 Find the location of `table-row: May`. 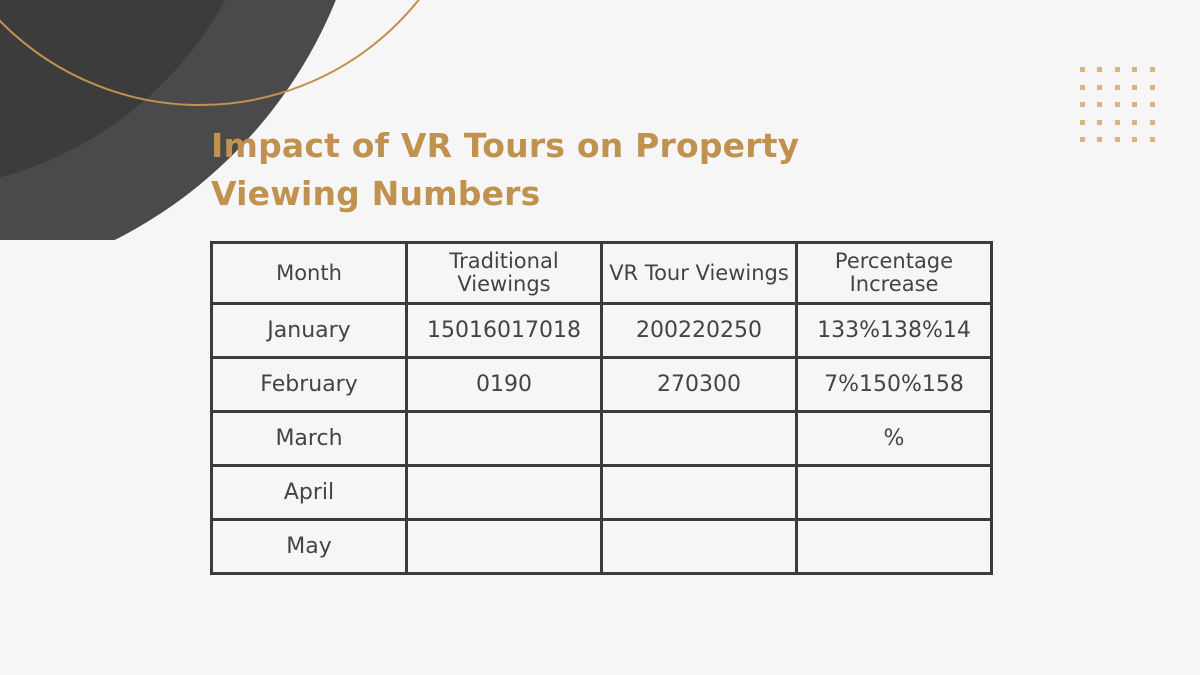

table-row: May is located at coordinates (601, 546).